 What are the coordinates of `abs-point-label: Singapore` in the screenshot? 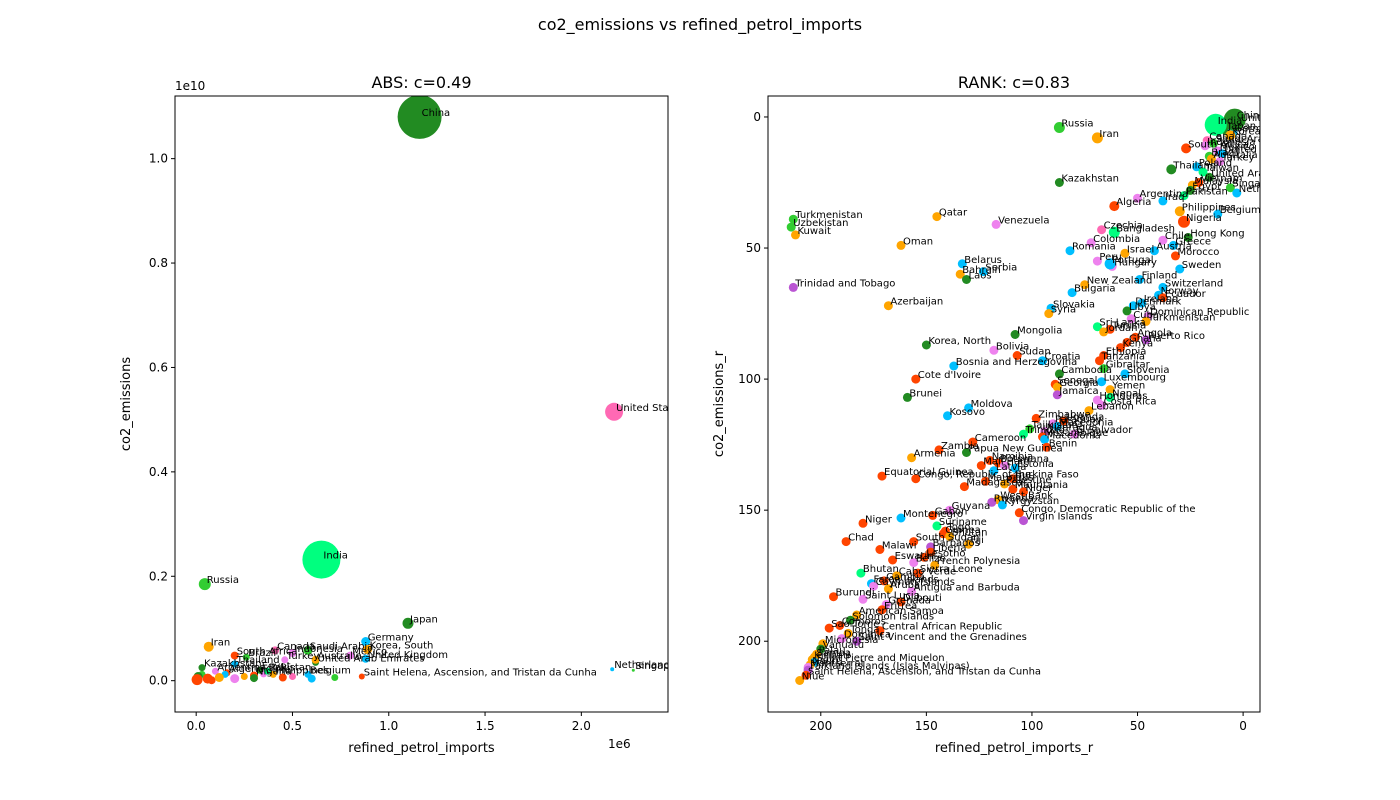 It's located at (660, 666).